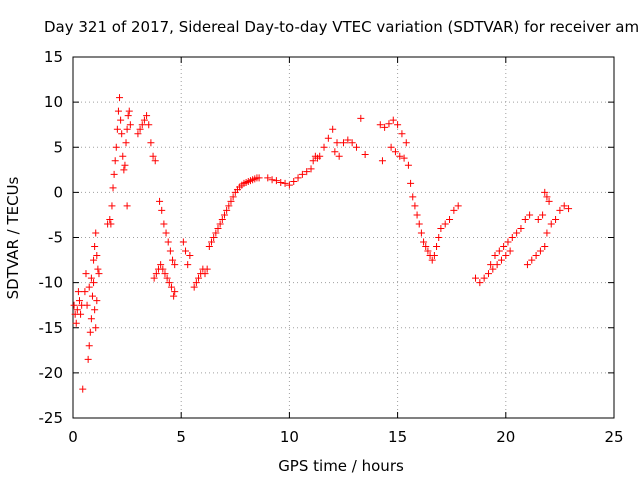 This screenshot has height=480, width=640. What do you see at coordinates (58, 147) in the screenshot?
I see `y-tick-label: 5` at bounding box center [58, 147].